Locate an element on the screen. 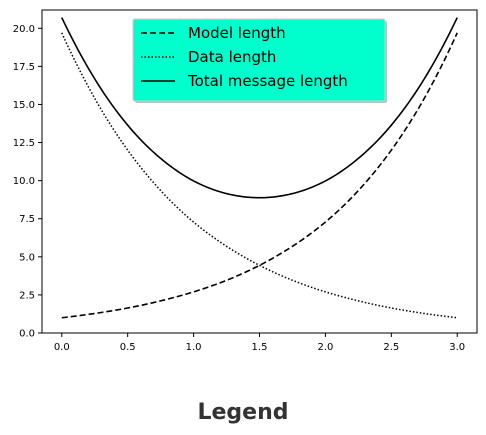  y-tick-label: 5.0 is located at coordinates (27, 257).